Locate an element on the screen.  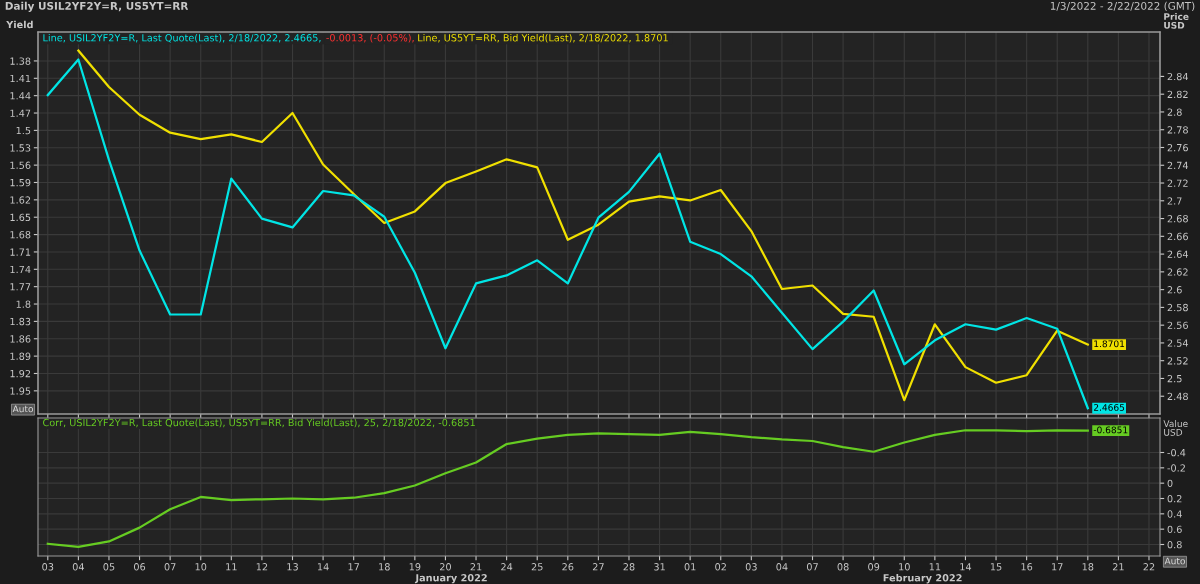
text: January 2022 is located at coordinates (450, 579).